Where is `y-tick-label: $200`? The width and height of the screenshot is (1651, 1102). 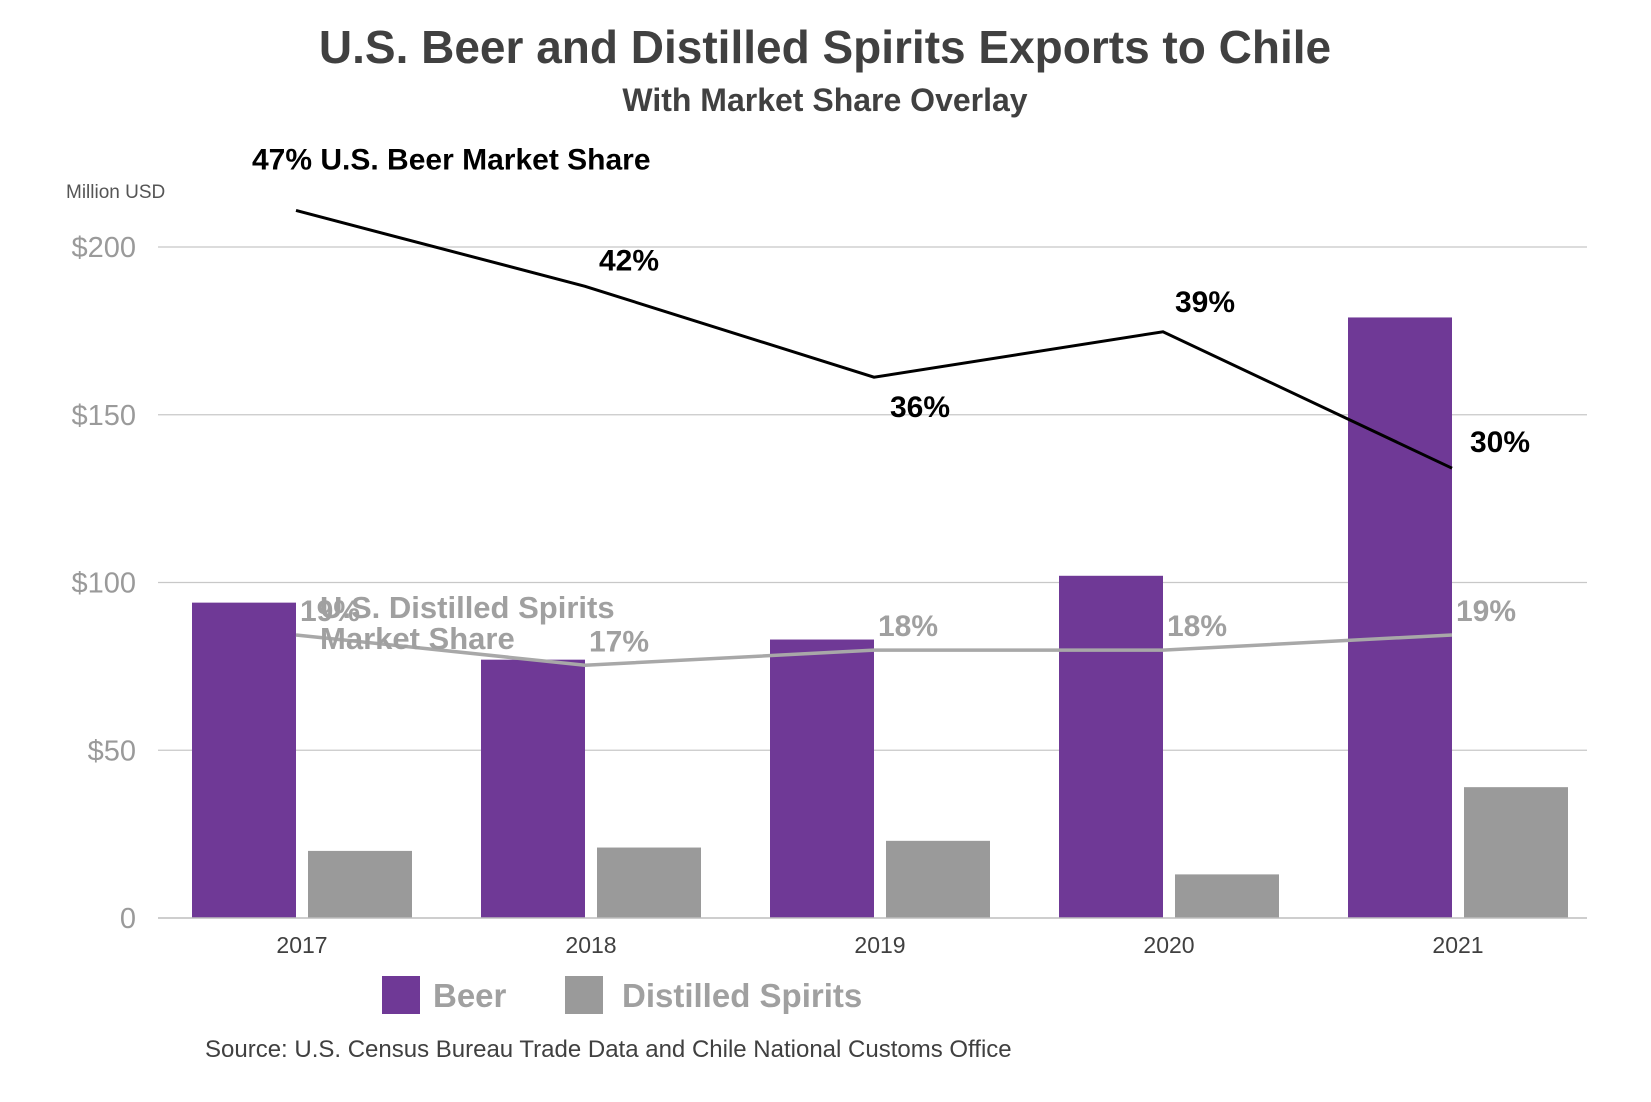 y-tick-label: $200 is located at coordinates (103, 248).